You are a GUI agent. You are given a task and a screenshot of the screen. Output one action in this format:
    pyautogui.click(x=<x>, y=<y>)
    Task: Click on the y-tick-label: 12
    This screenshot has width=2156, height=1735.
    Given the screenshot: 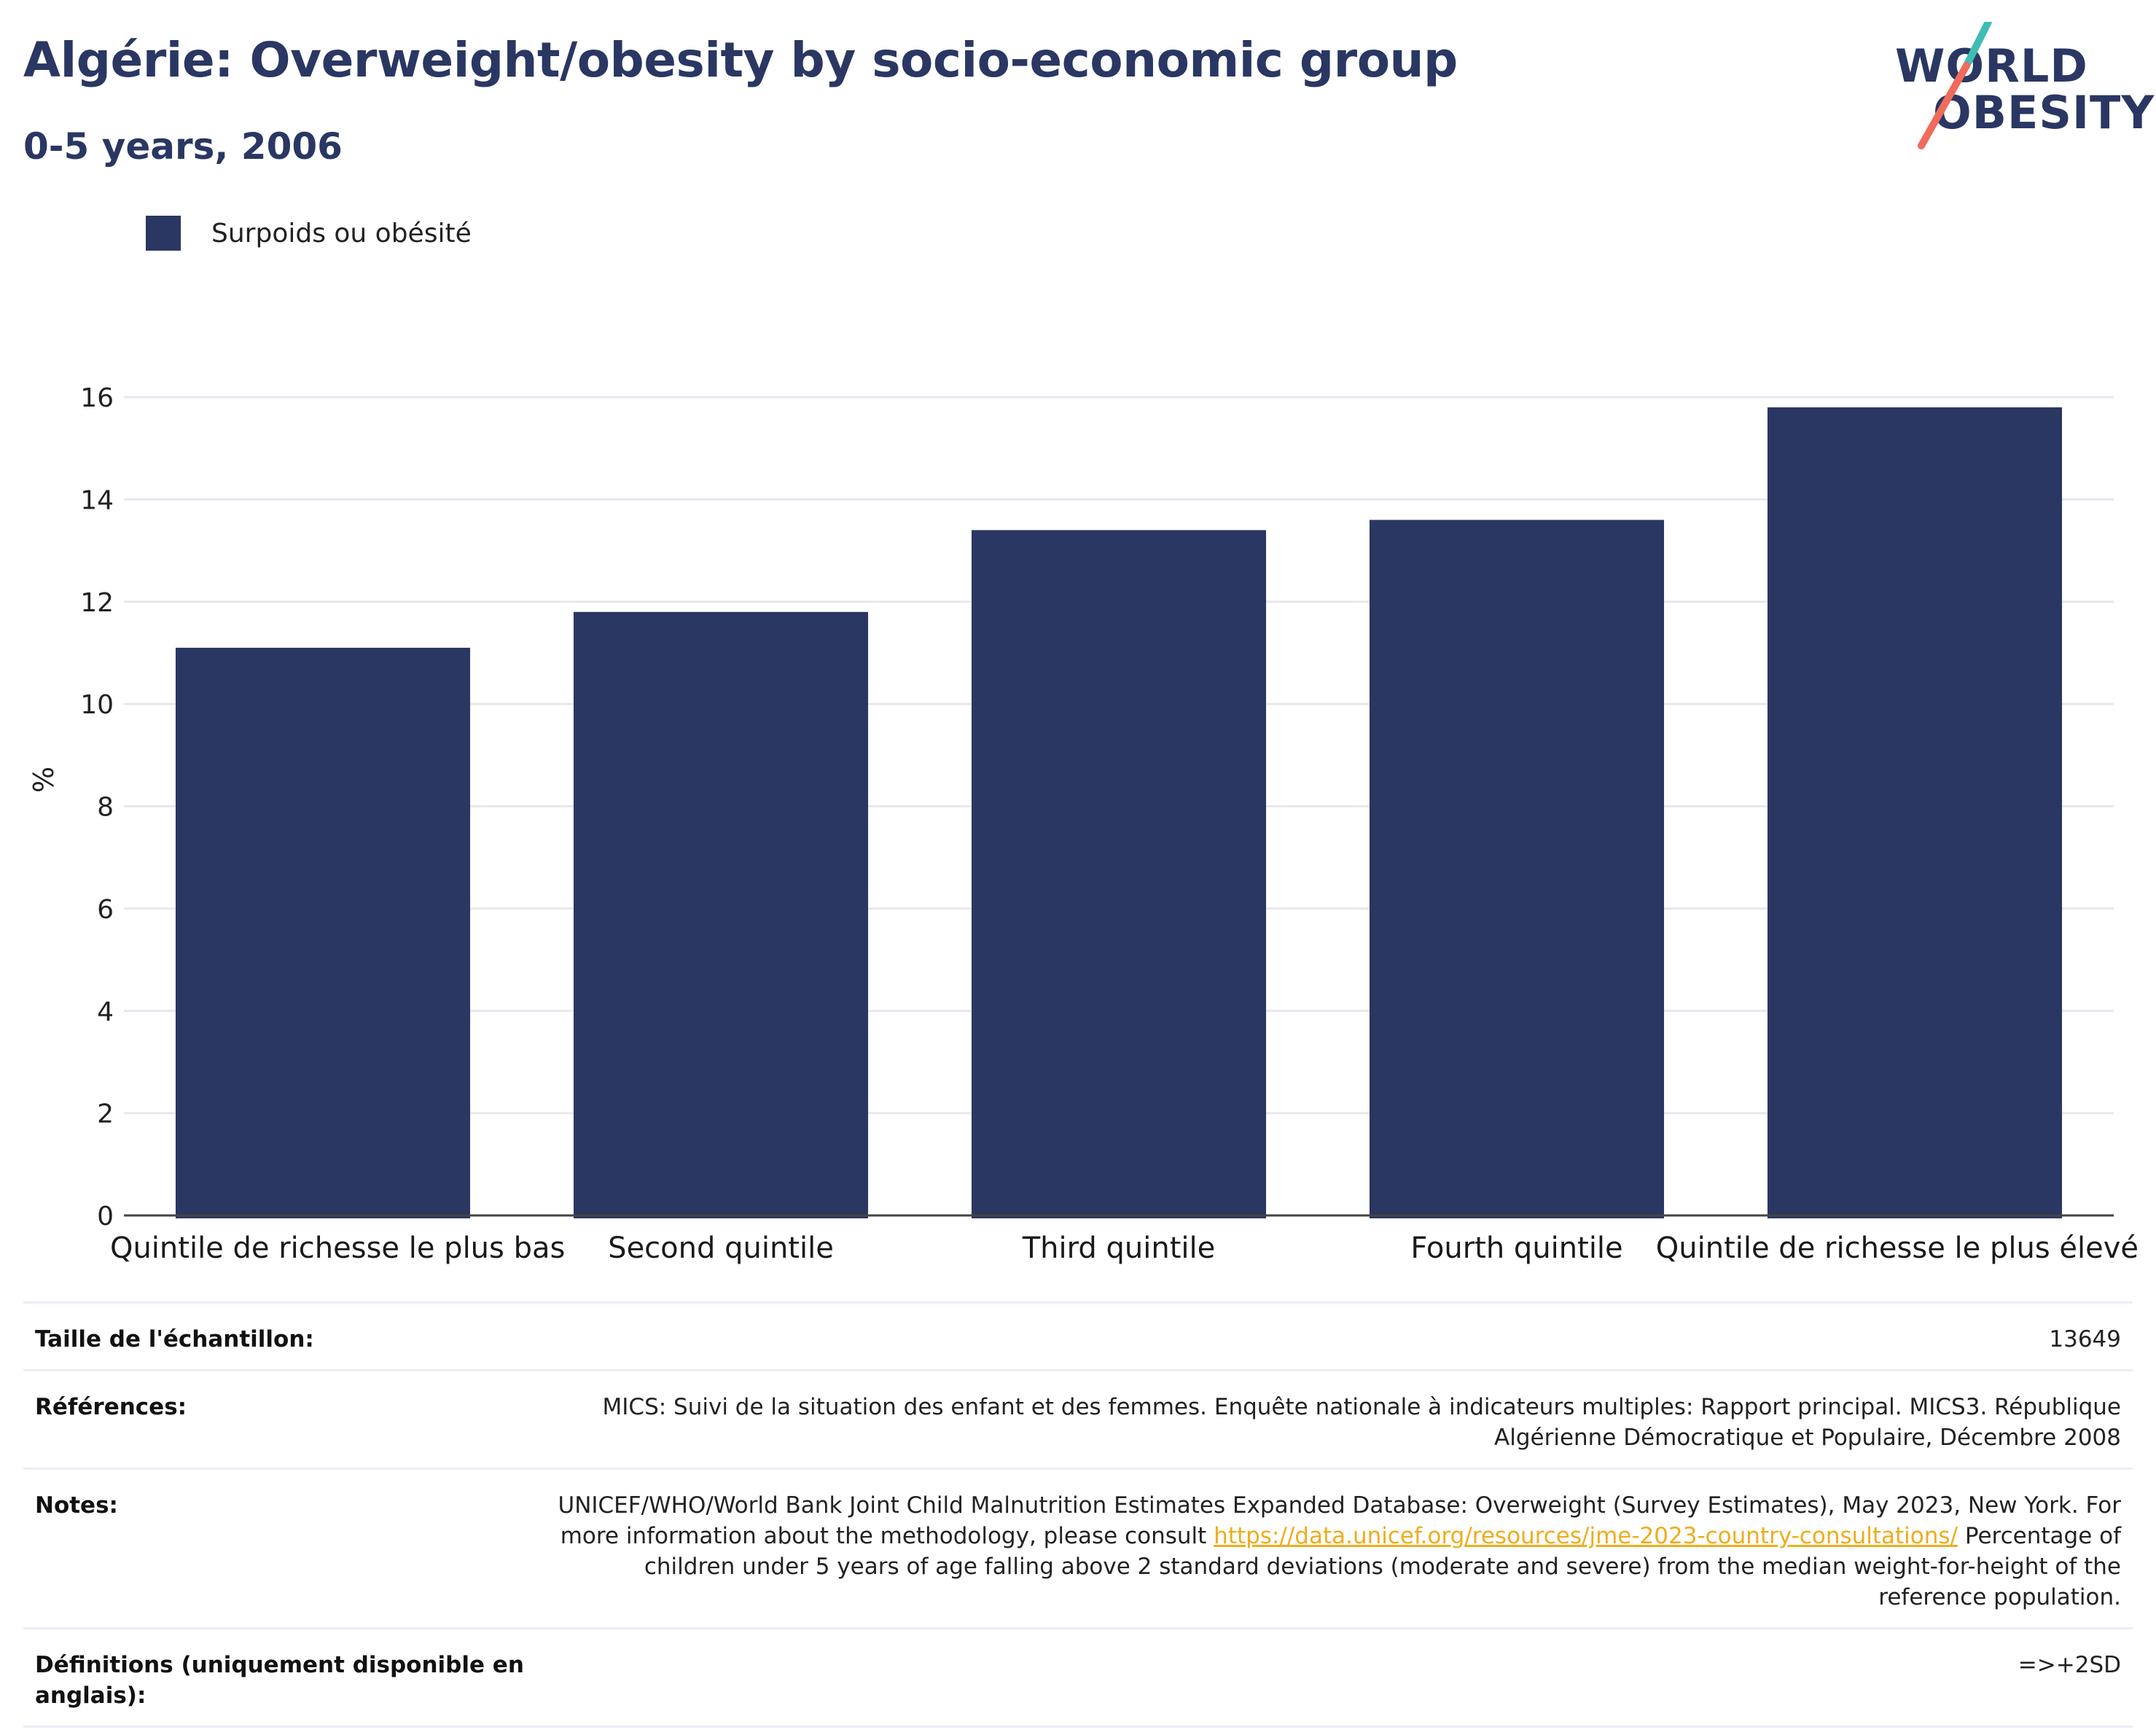 What is the action you would take?
    pyautogui.click(x=97, y=603)
    